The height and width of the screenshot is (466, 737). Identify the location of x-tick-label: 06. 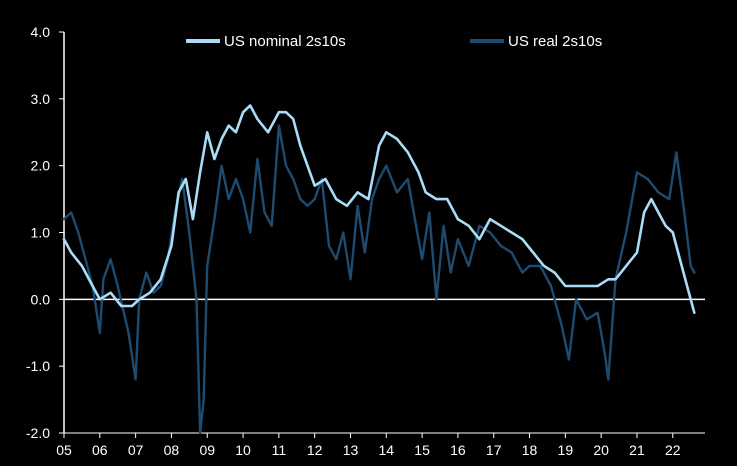
(100, 450).